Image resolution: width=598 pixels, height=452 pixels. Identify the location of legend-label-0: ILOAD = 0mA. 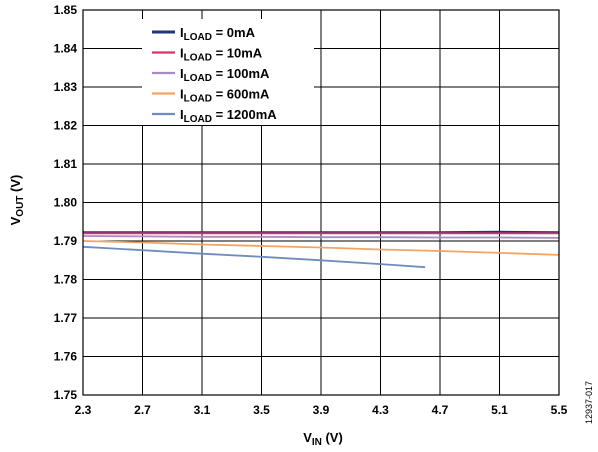
(218, 34).